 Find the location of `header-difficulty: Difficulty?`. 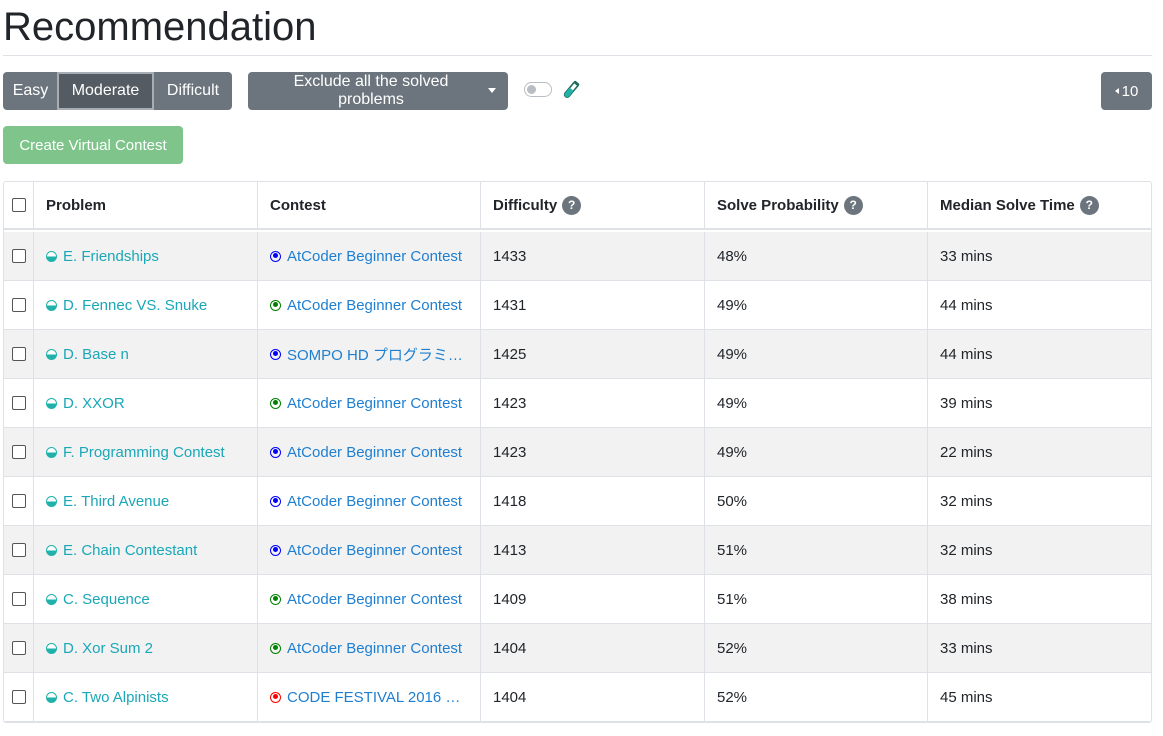

header-difficulty: Difficulty? is located at coordinates (593, 205).